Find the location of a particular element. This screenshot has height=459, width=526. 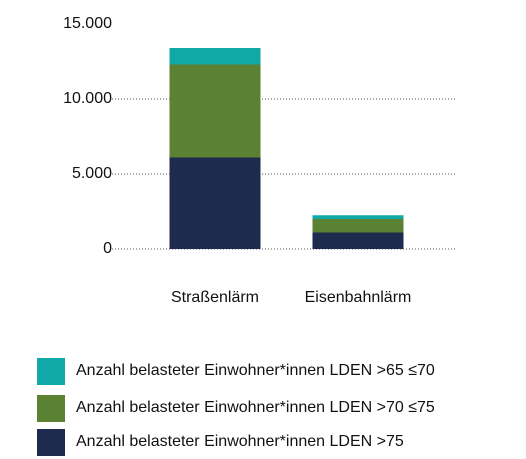

y-tick-label: 15.000 is located at coordinates (87, 23).